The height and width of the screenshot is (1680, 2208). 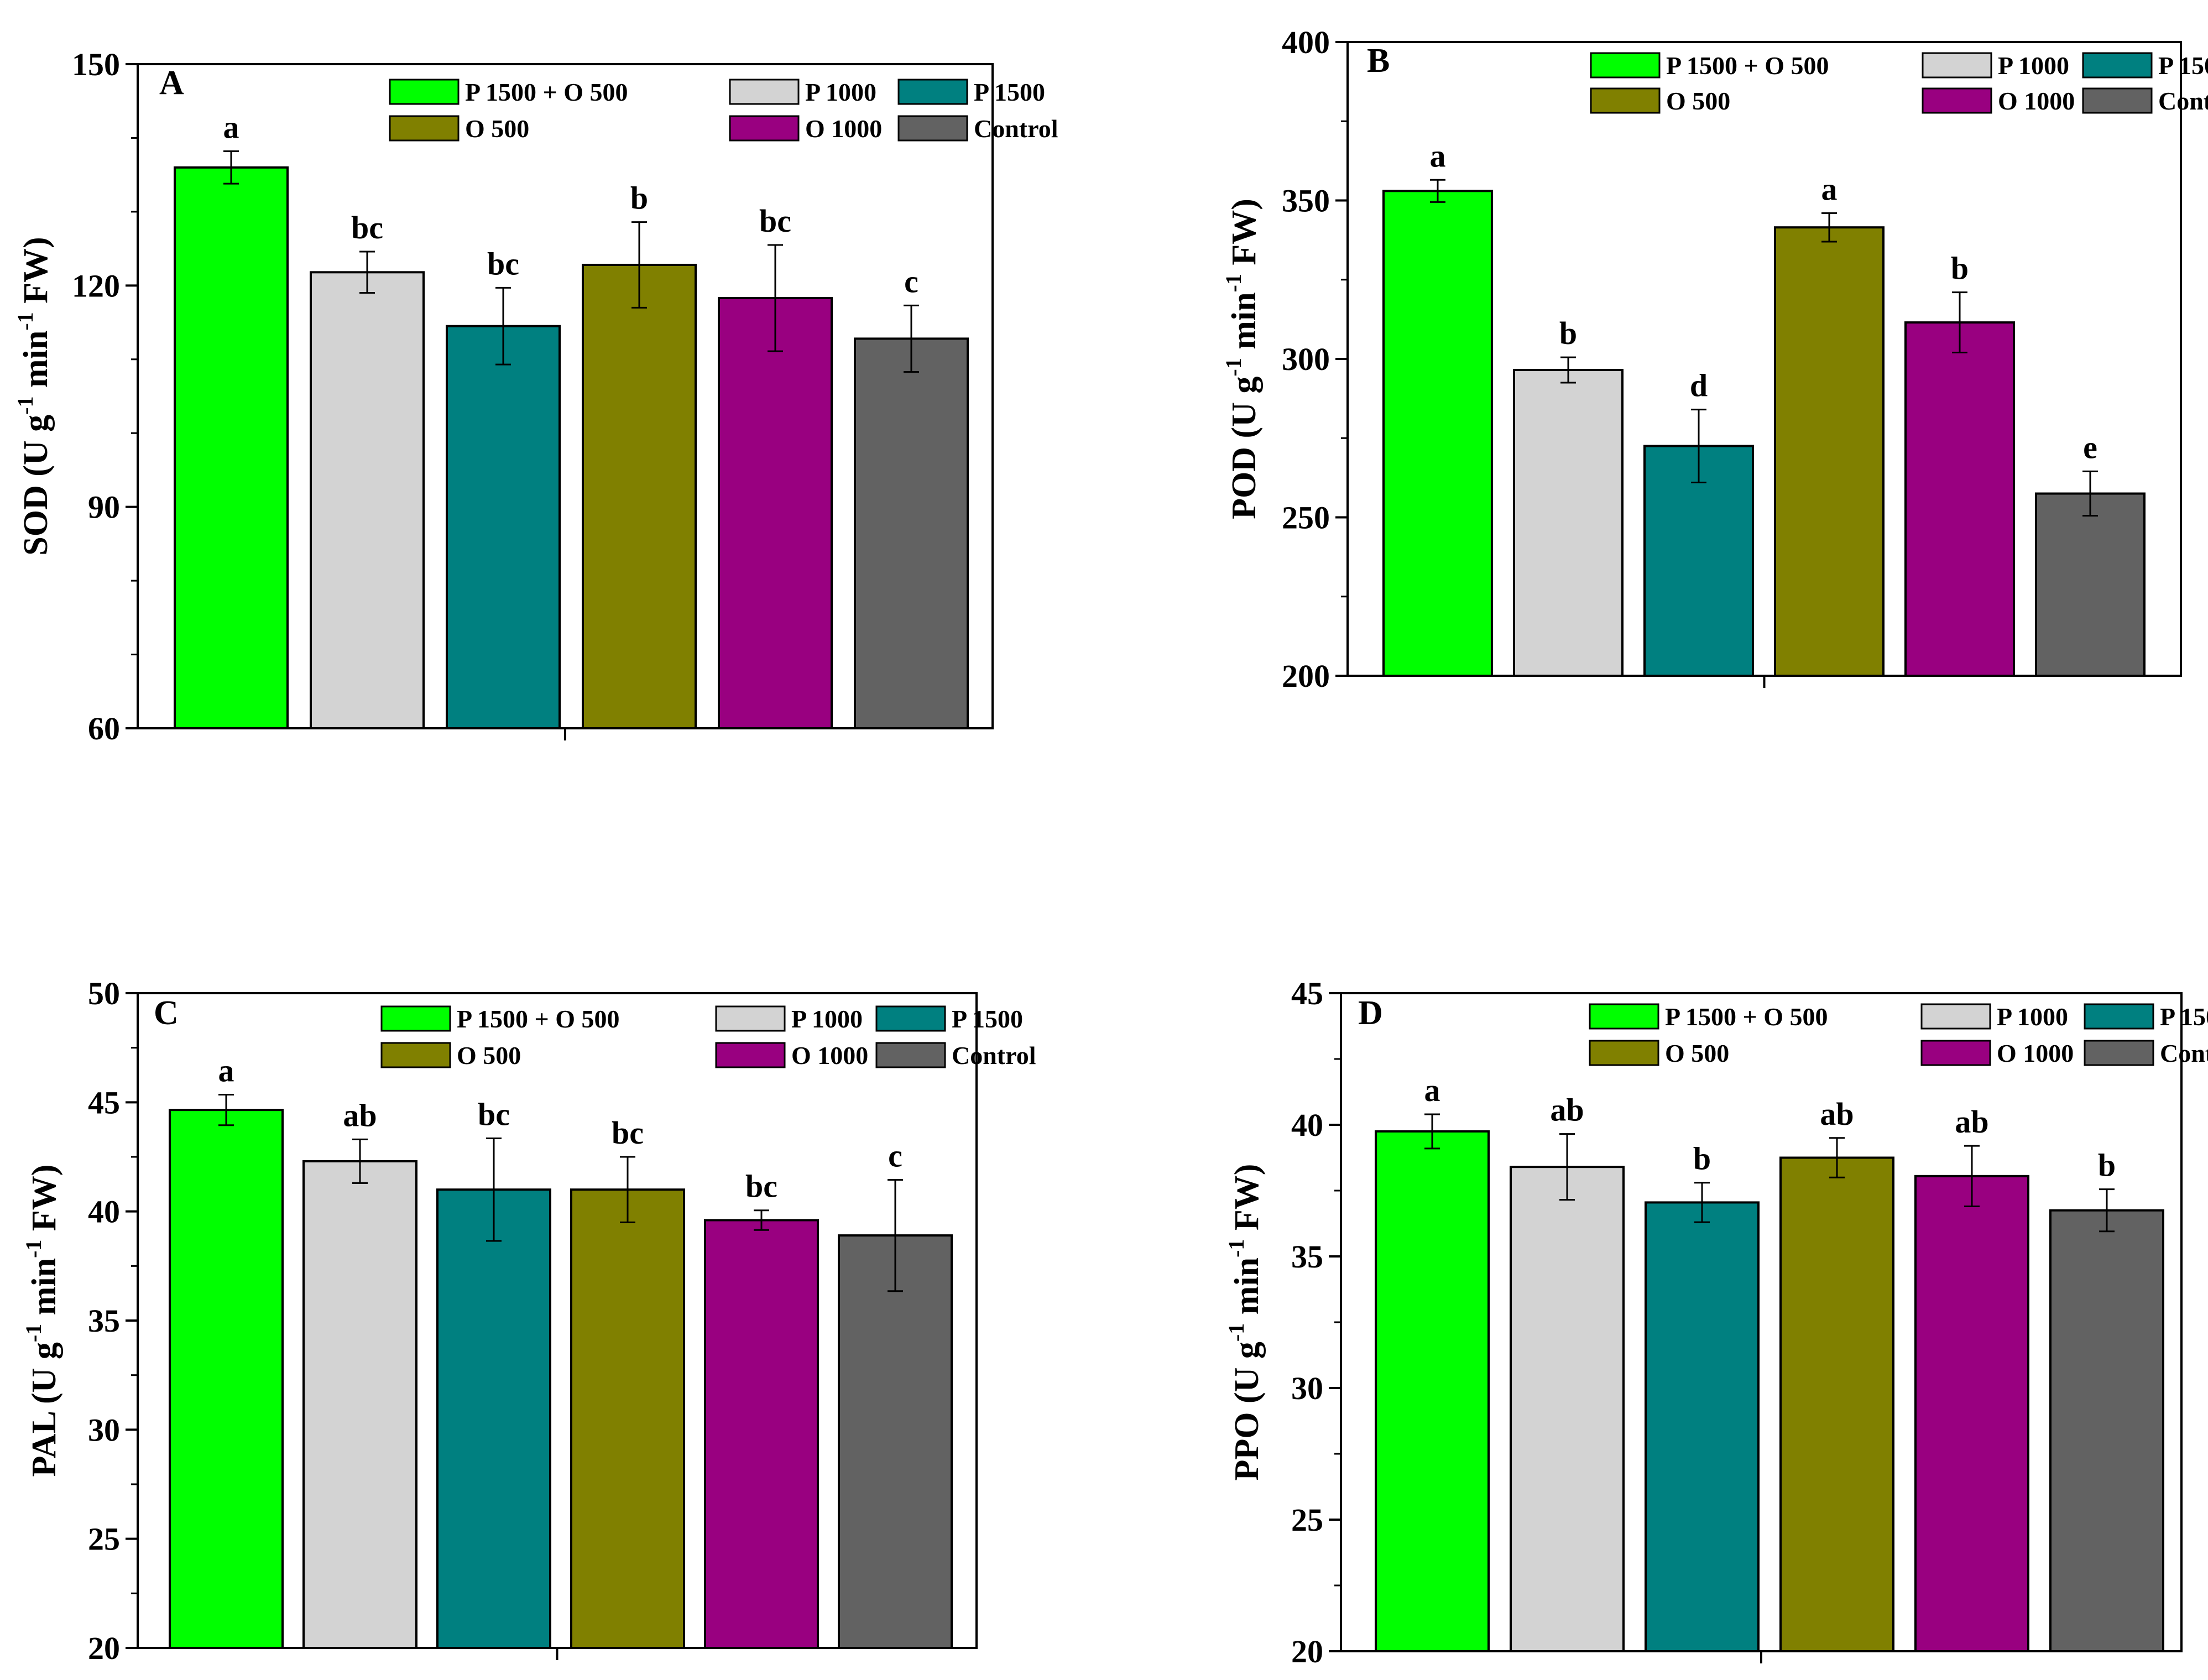 I want to click on significance-letter-p-1500: d, so click(x=1699, y=386).